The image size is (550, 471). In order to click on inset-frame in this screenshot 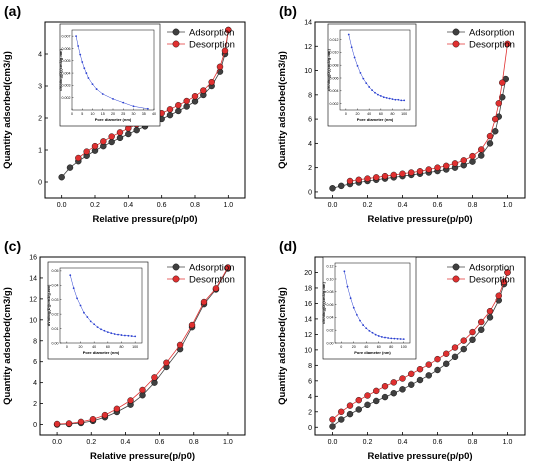, I will do `click(101, 305)`.